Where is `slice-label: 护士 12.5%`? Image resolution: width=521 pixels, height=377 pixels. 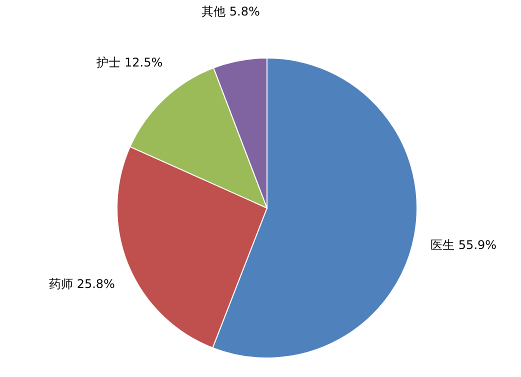
slice-label: 护士 12.5% is located at coordinates (129, 63).